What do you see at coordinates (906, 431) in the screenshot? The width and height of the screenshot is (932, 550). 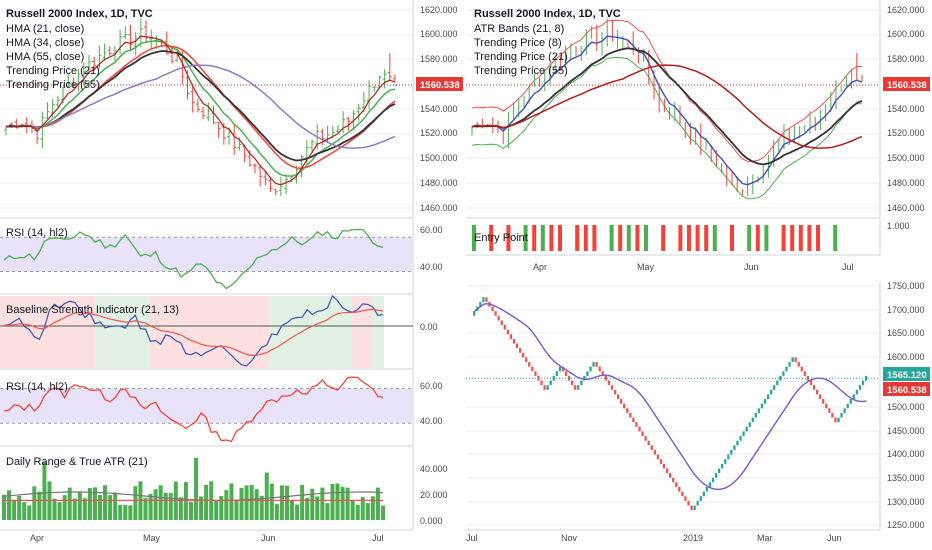 I see `renko-price-tick: 1450.000` at bounding box center [906, 431].